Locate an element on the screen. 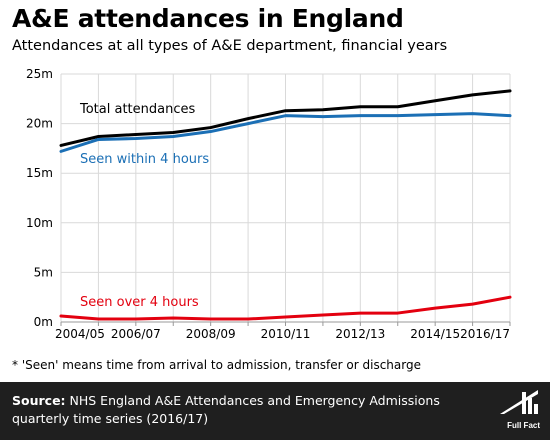 This screenshot has width=550, height=440. y-tick-label: 5m is located at coordinates (43, 272).